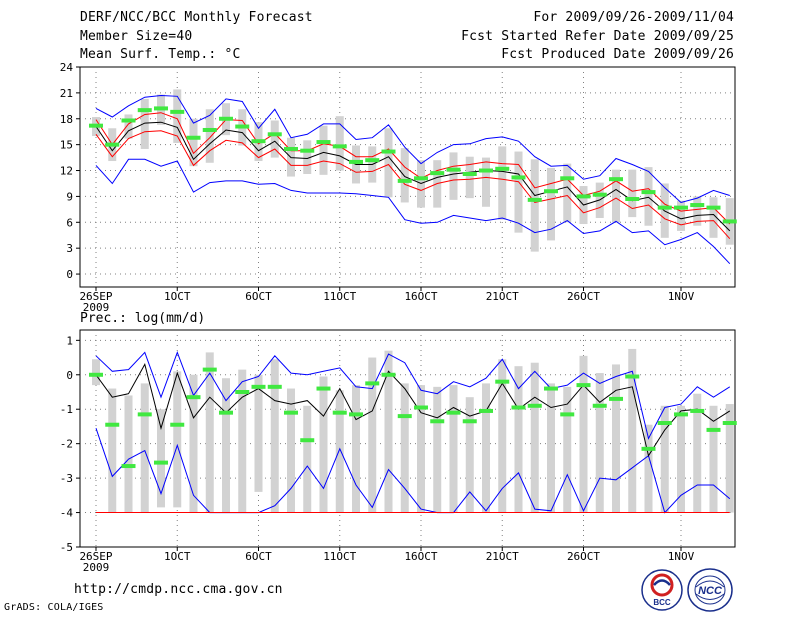 The width and height of the screenshot is (800, 618). What do you see at coordinates (66, 444) in the screenshot?
I see `y-tick-label: -2` at bounding box center [66, 444].